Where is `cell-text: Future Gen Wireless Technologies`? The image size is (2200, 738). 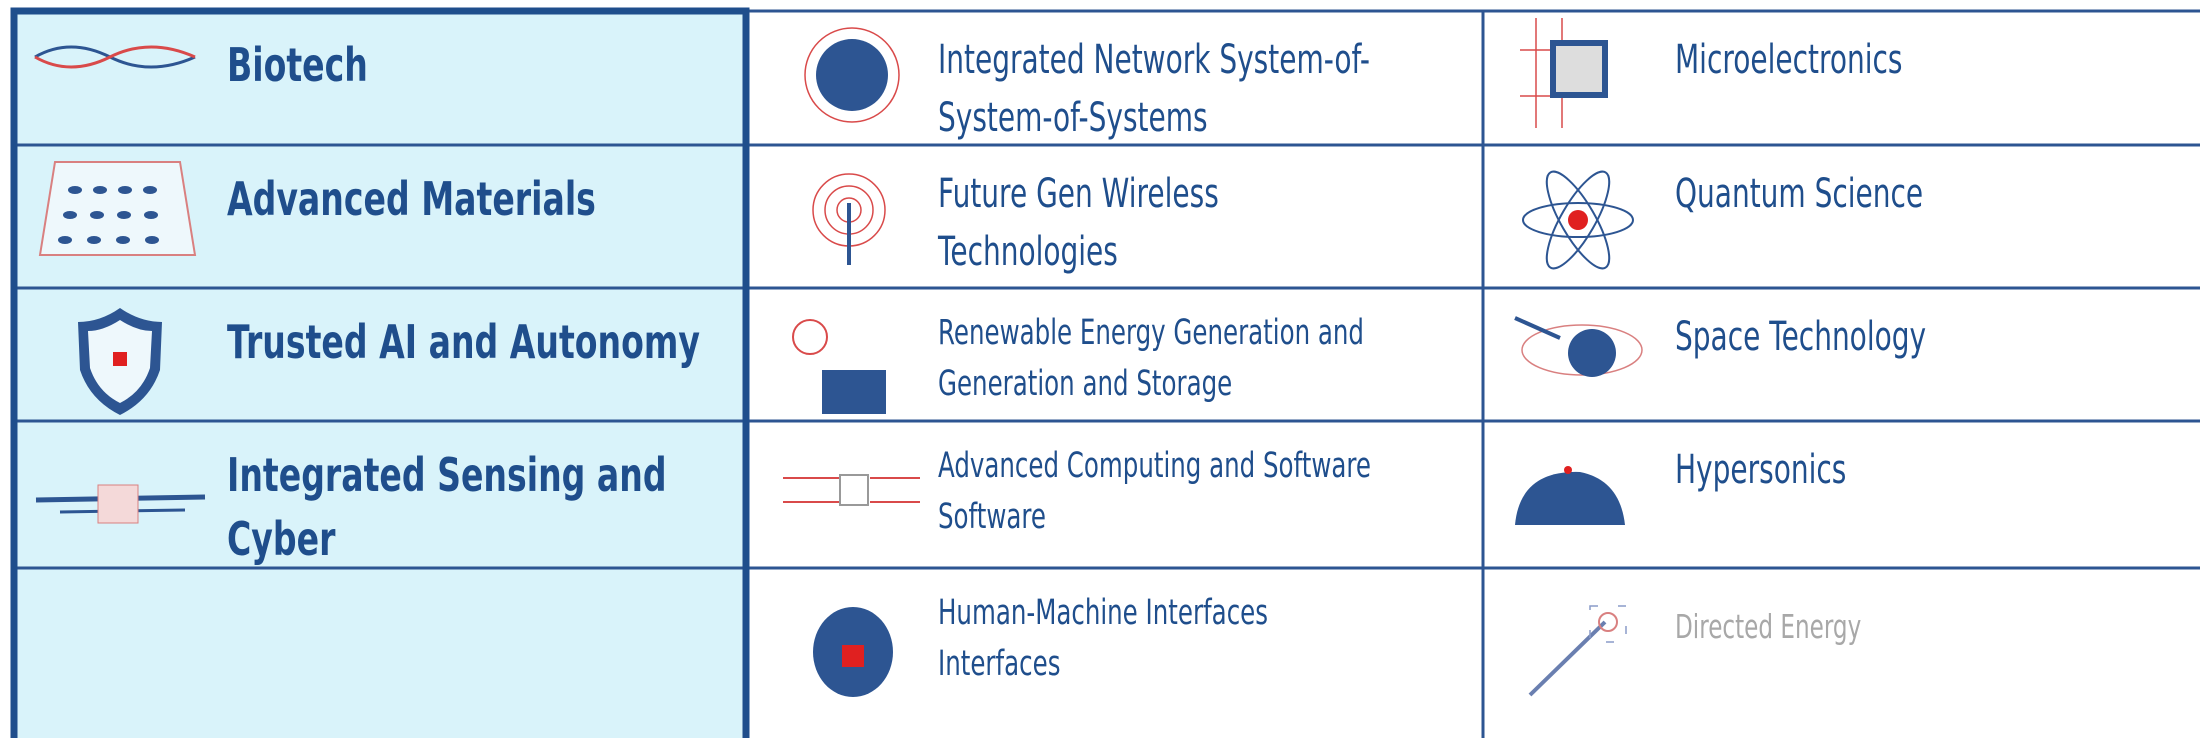
cell-text: Future Gen Wireless Technologies is located at coordinates (1078, 223).